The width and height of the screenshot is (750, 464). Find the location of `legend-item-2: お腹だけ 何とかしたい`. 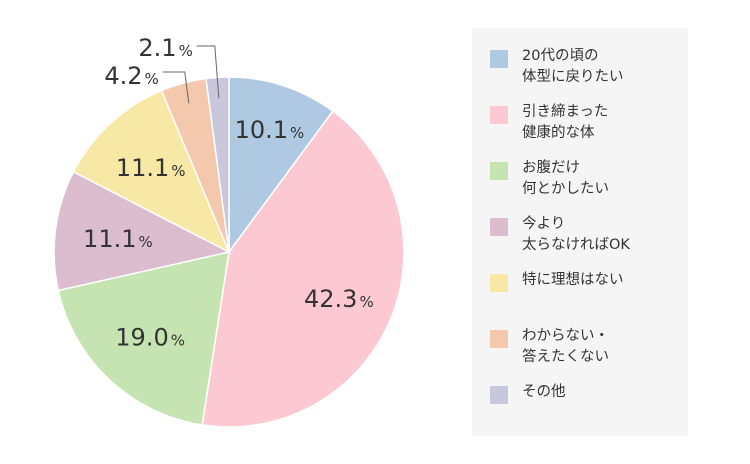

legend-item-2: お腹だけ 何とかしたい is located at coordinates (589, 186).